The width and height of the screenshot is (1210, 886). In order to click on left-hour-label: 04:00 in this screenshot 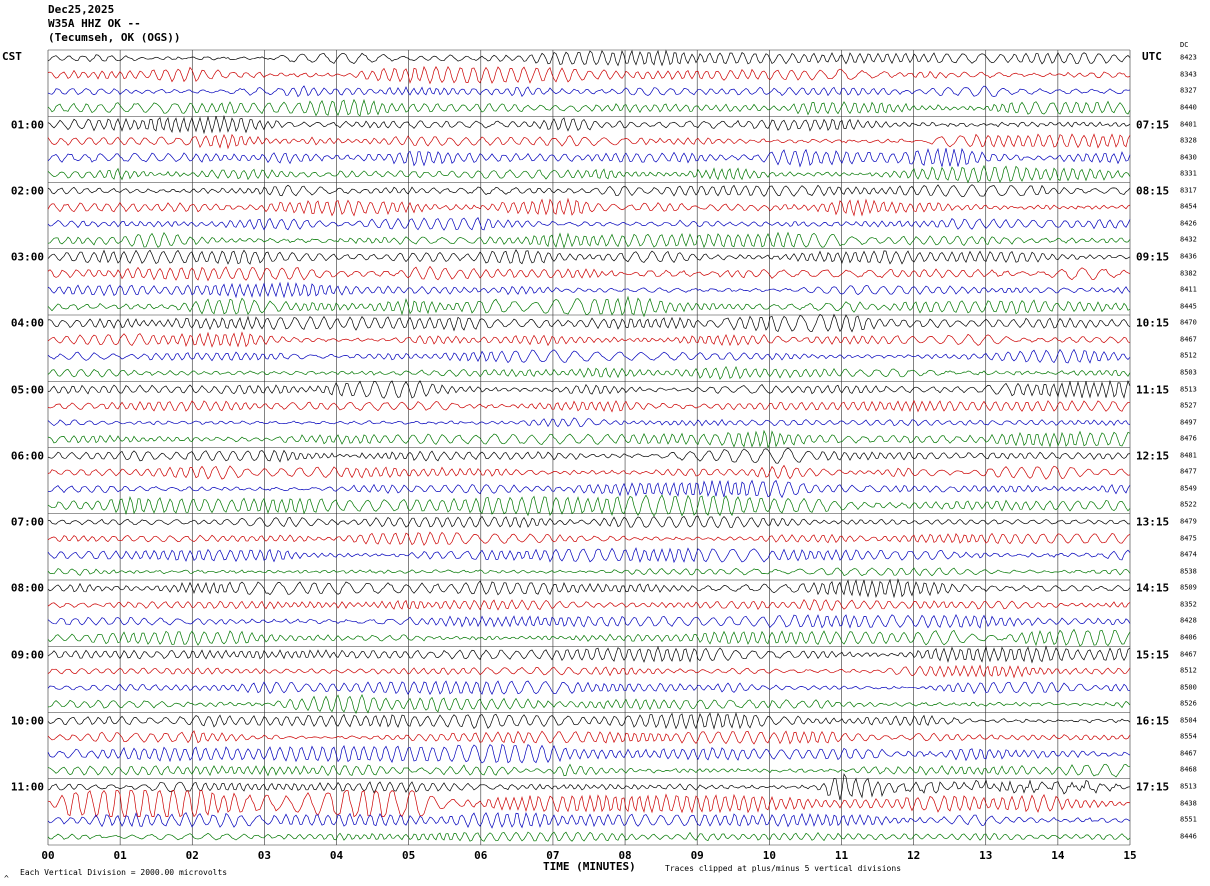, I will do `click(27, 323)`.